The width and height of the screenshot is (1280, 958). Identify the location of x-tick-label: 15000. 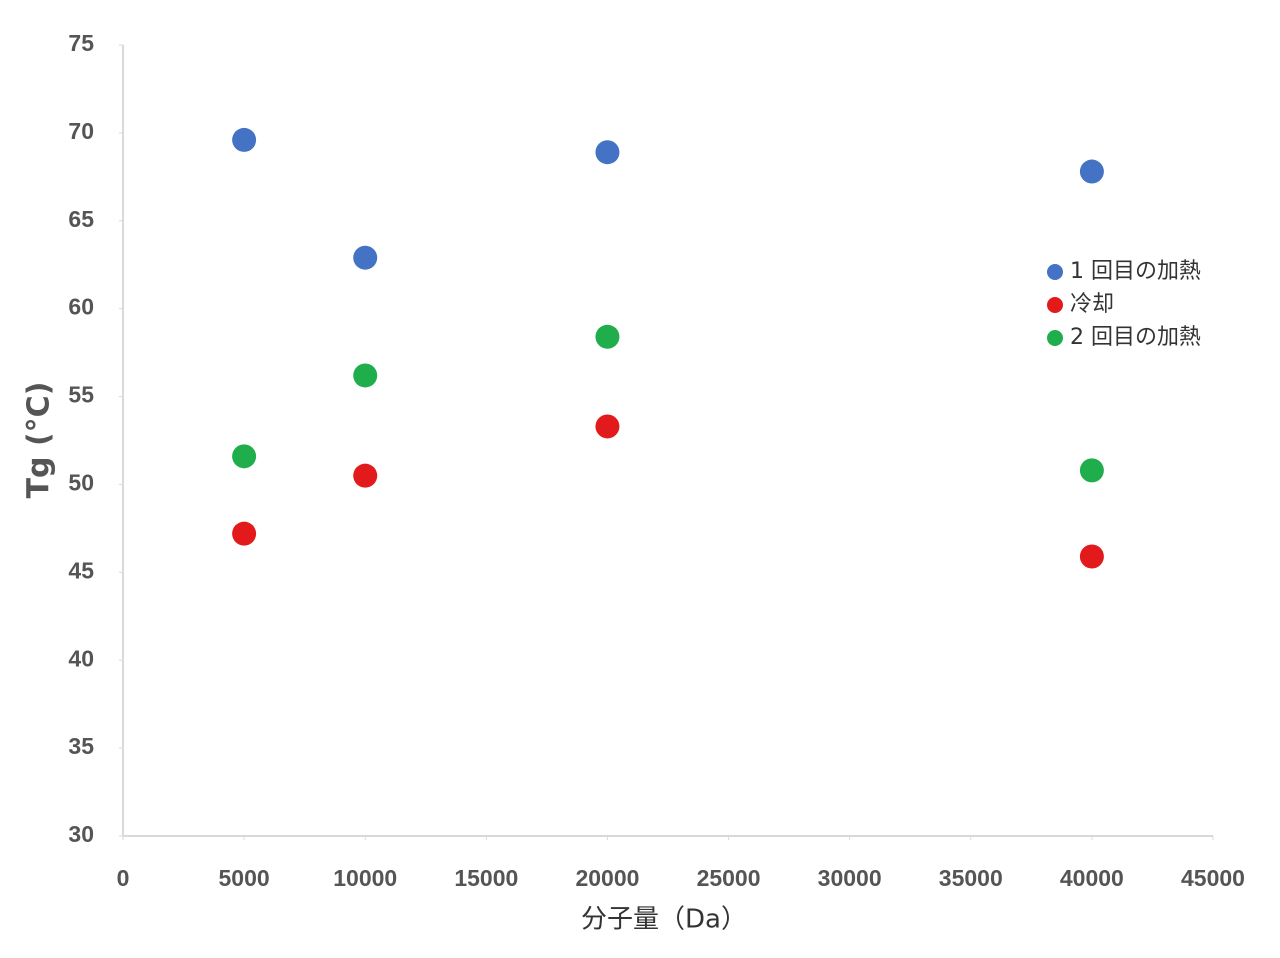
(486, 878).